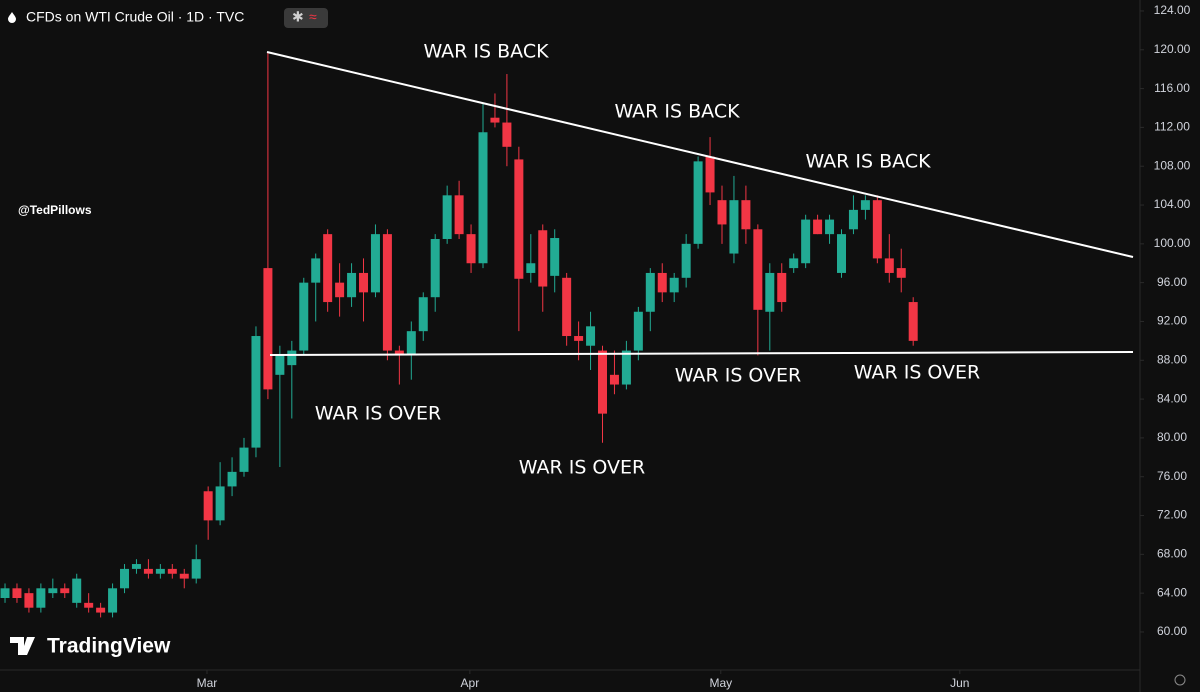 This screenshot has height=692, width=1200. Describe the element at coordinates (1172, 554) in the screenshot. I see `y-tick-label: 68.00` at that location.